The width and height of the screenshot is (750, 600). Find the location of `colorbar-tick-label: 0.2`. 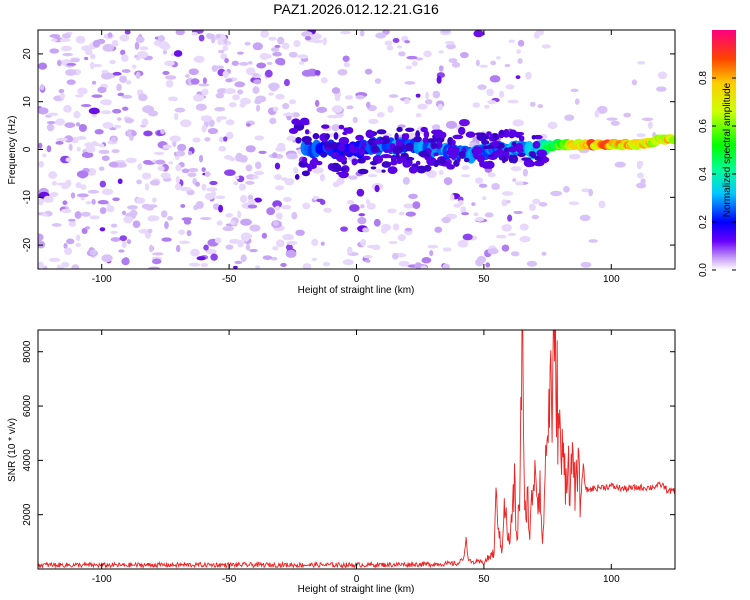

colorbar-tick-label: 0.2 is located at coordinates (703, 222).